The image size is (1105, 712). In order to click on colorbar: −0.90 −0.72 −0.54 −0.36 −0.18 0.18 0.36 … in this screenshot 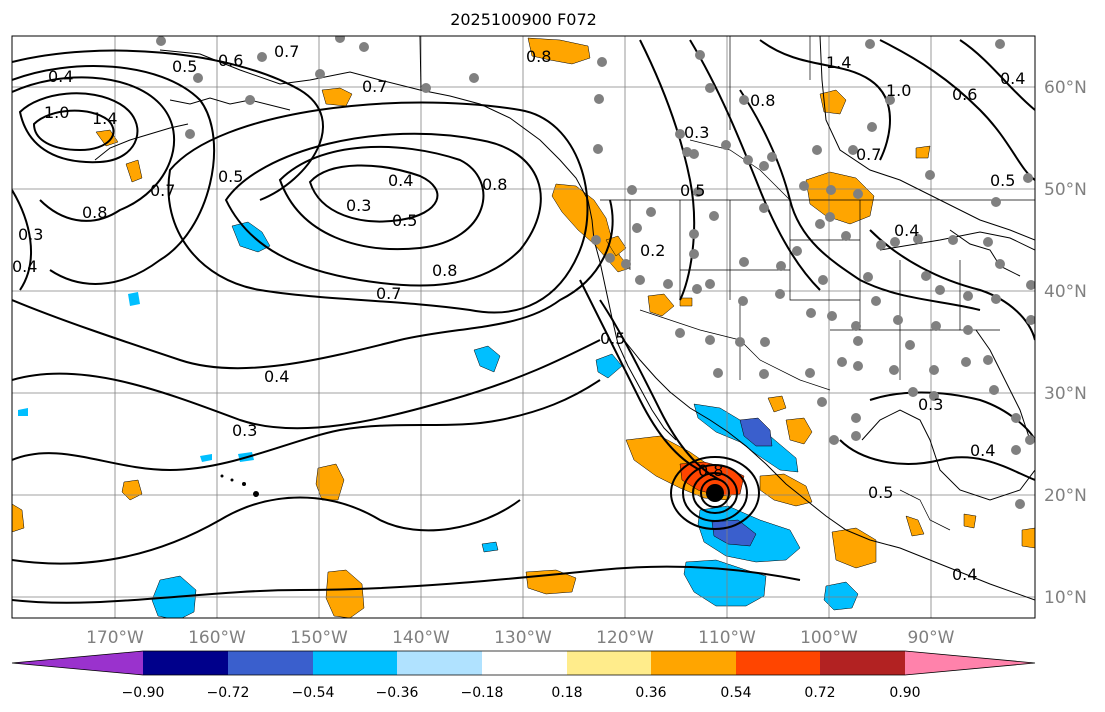, I will do `click(523, 675)`.